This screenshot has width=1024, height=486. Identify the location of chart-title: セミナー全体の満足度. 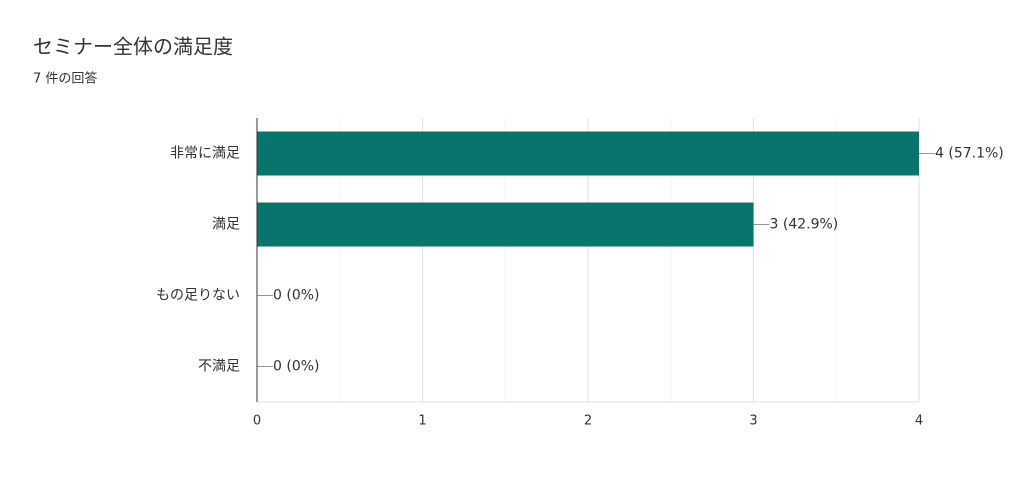
(133, 47).